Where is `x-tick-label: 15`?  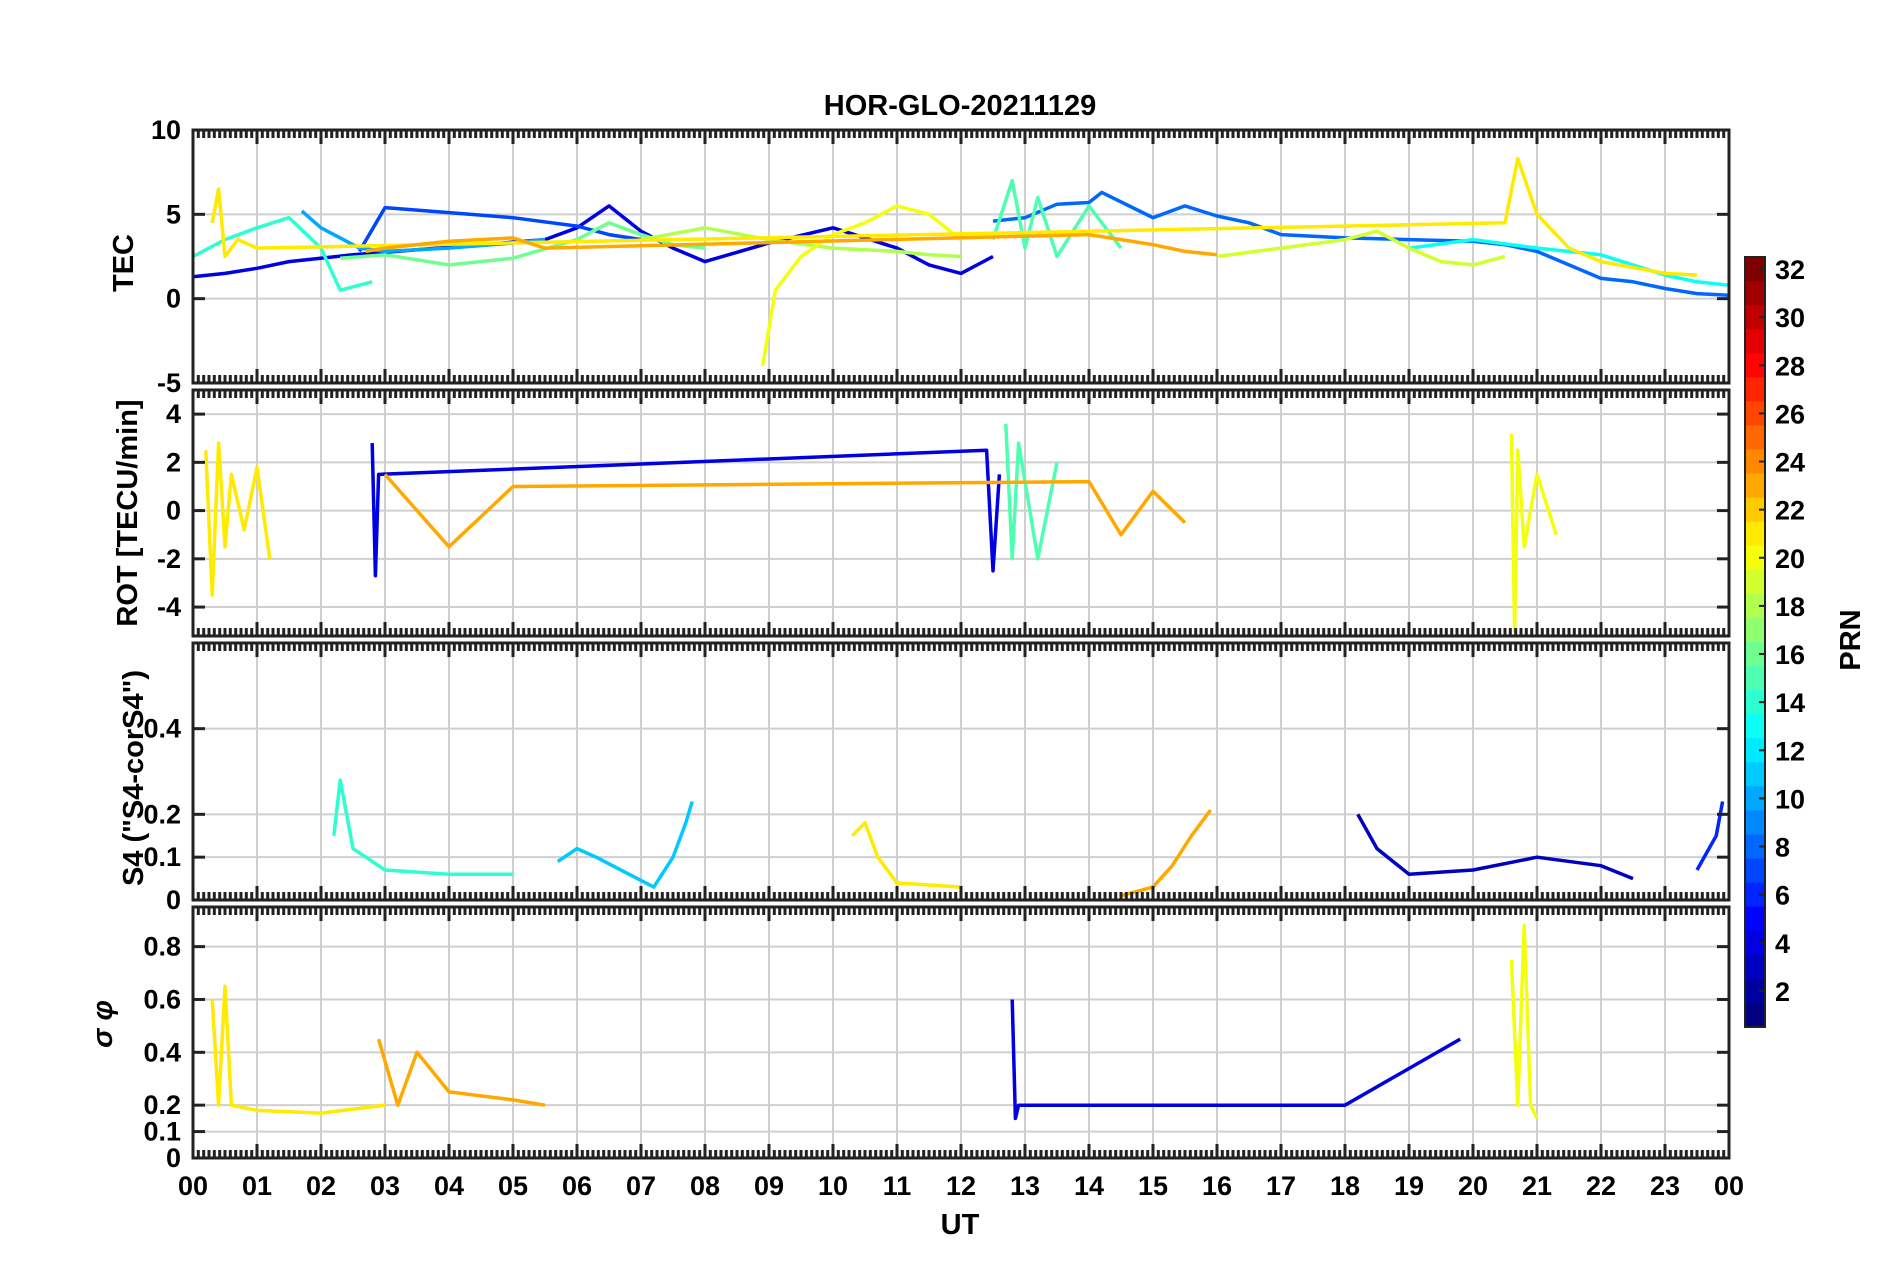 x-tick-label: 15 is located at coordinates (1153, 1186).